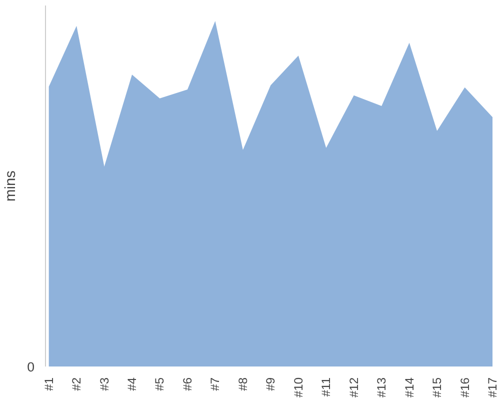 This screenshot has height=400, width=500. Describe the element at coordinates (49, 384) in the screenshot. I see `x-tick-label: #1` at that location.